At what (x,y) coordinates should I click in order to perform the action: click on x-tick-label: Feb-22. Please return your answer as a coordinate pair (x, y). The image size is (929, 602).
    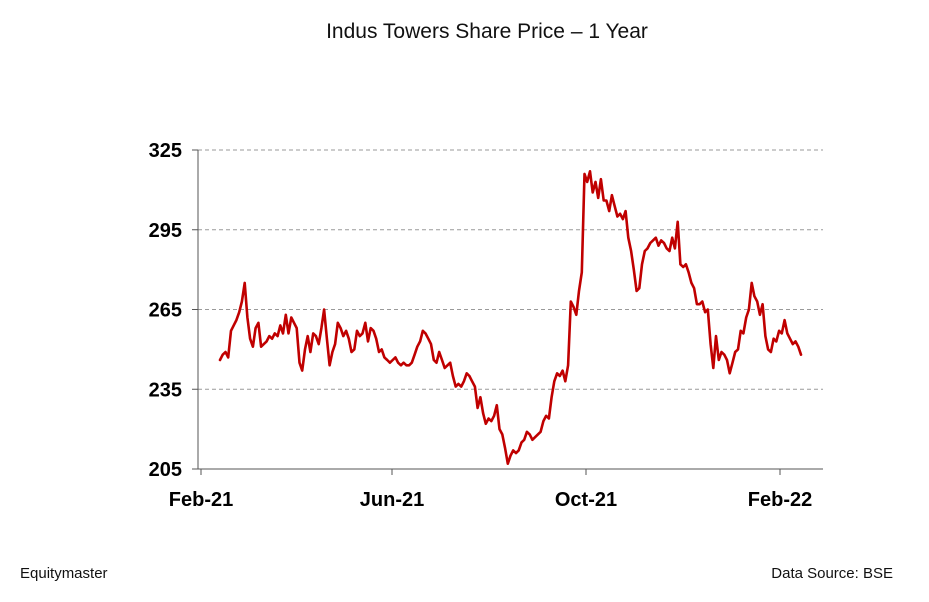
    Looking at the image, I should click on (780, 500).